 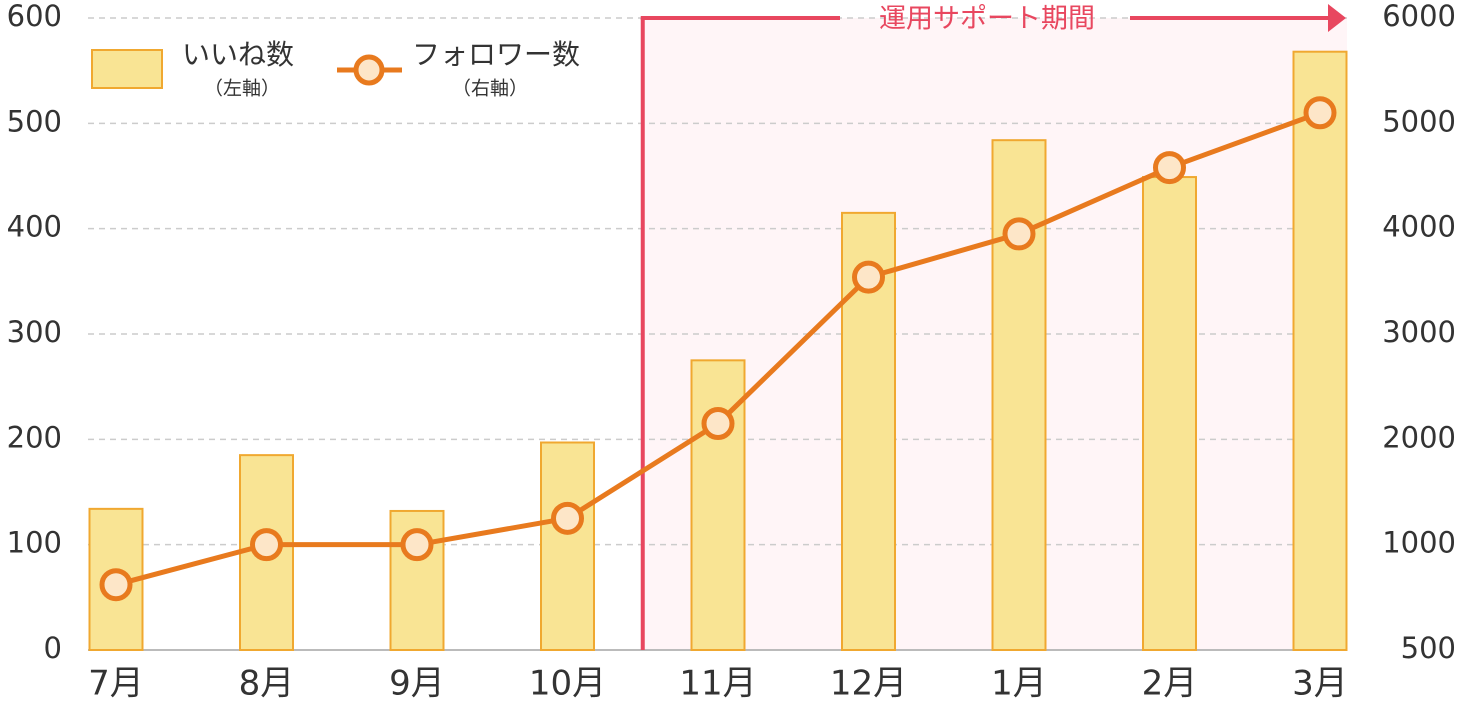 What do you see at coordinates (1419, 437) in the screenshot?
I see `y2-tick-label: 2000` at bounding box center [1419, 437].